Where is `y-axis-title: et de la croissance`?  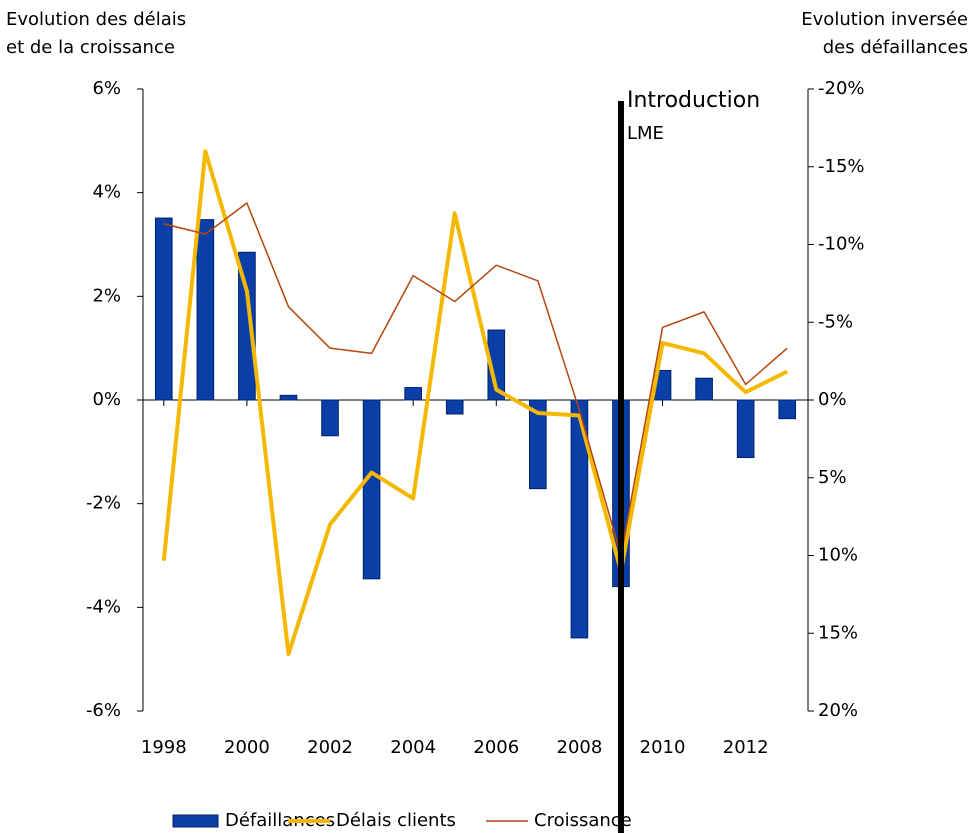
y-axis-title: et de la croissance is located at coordinates (90, 47).